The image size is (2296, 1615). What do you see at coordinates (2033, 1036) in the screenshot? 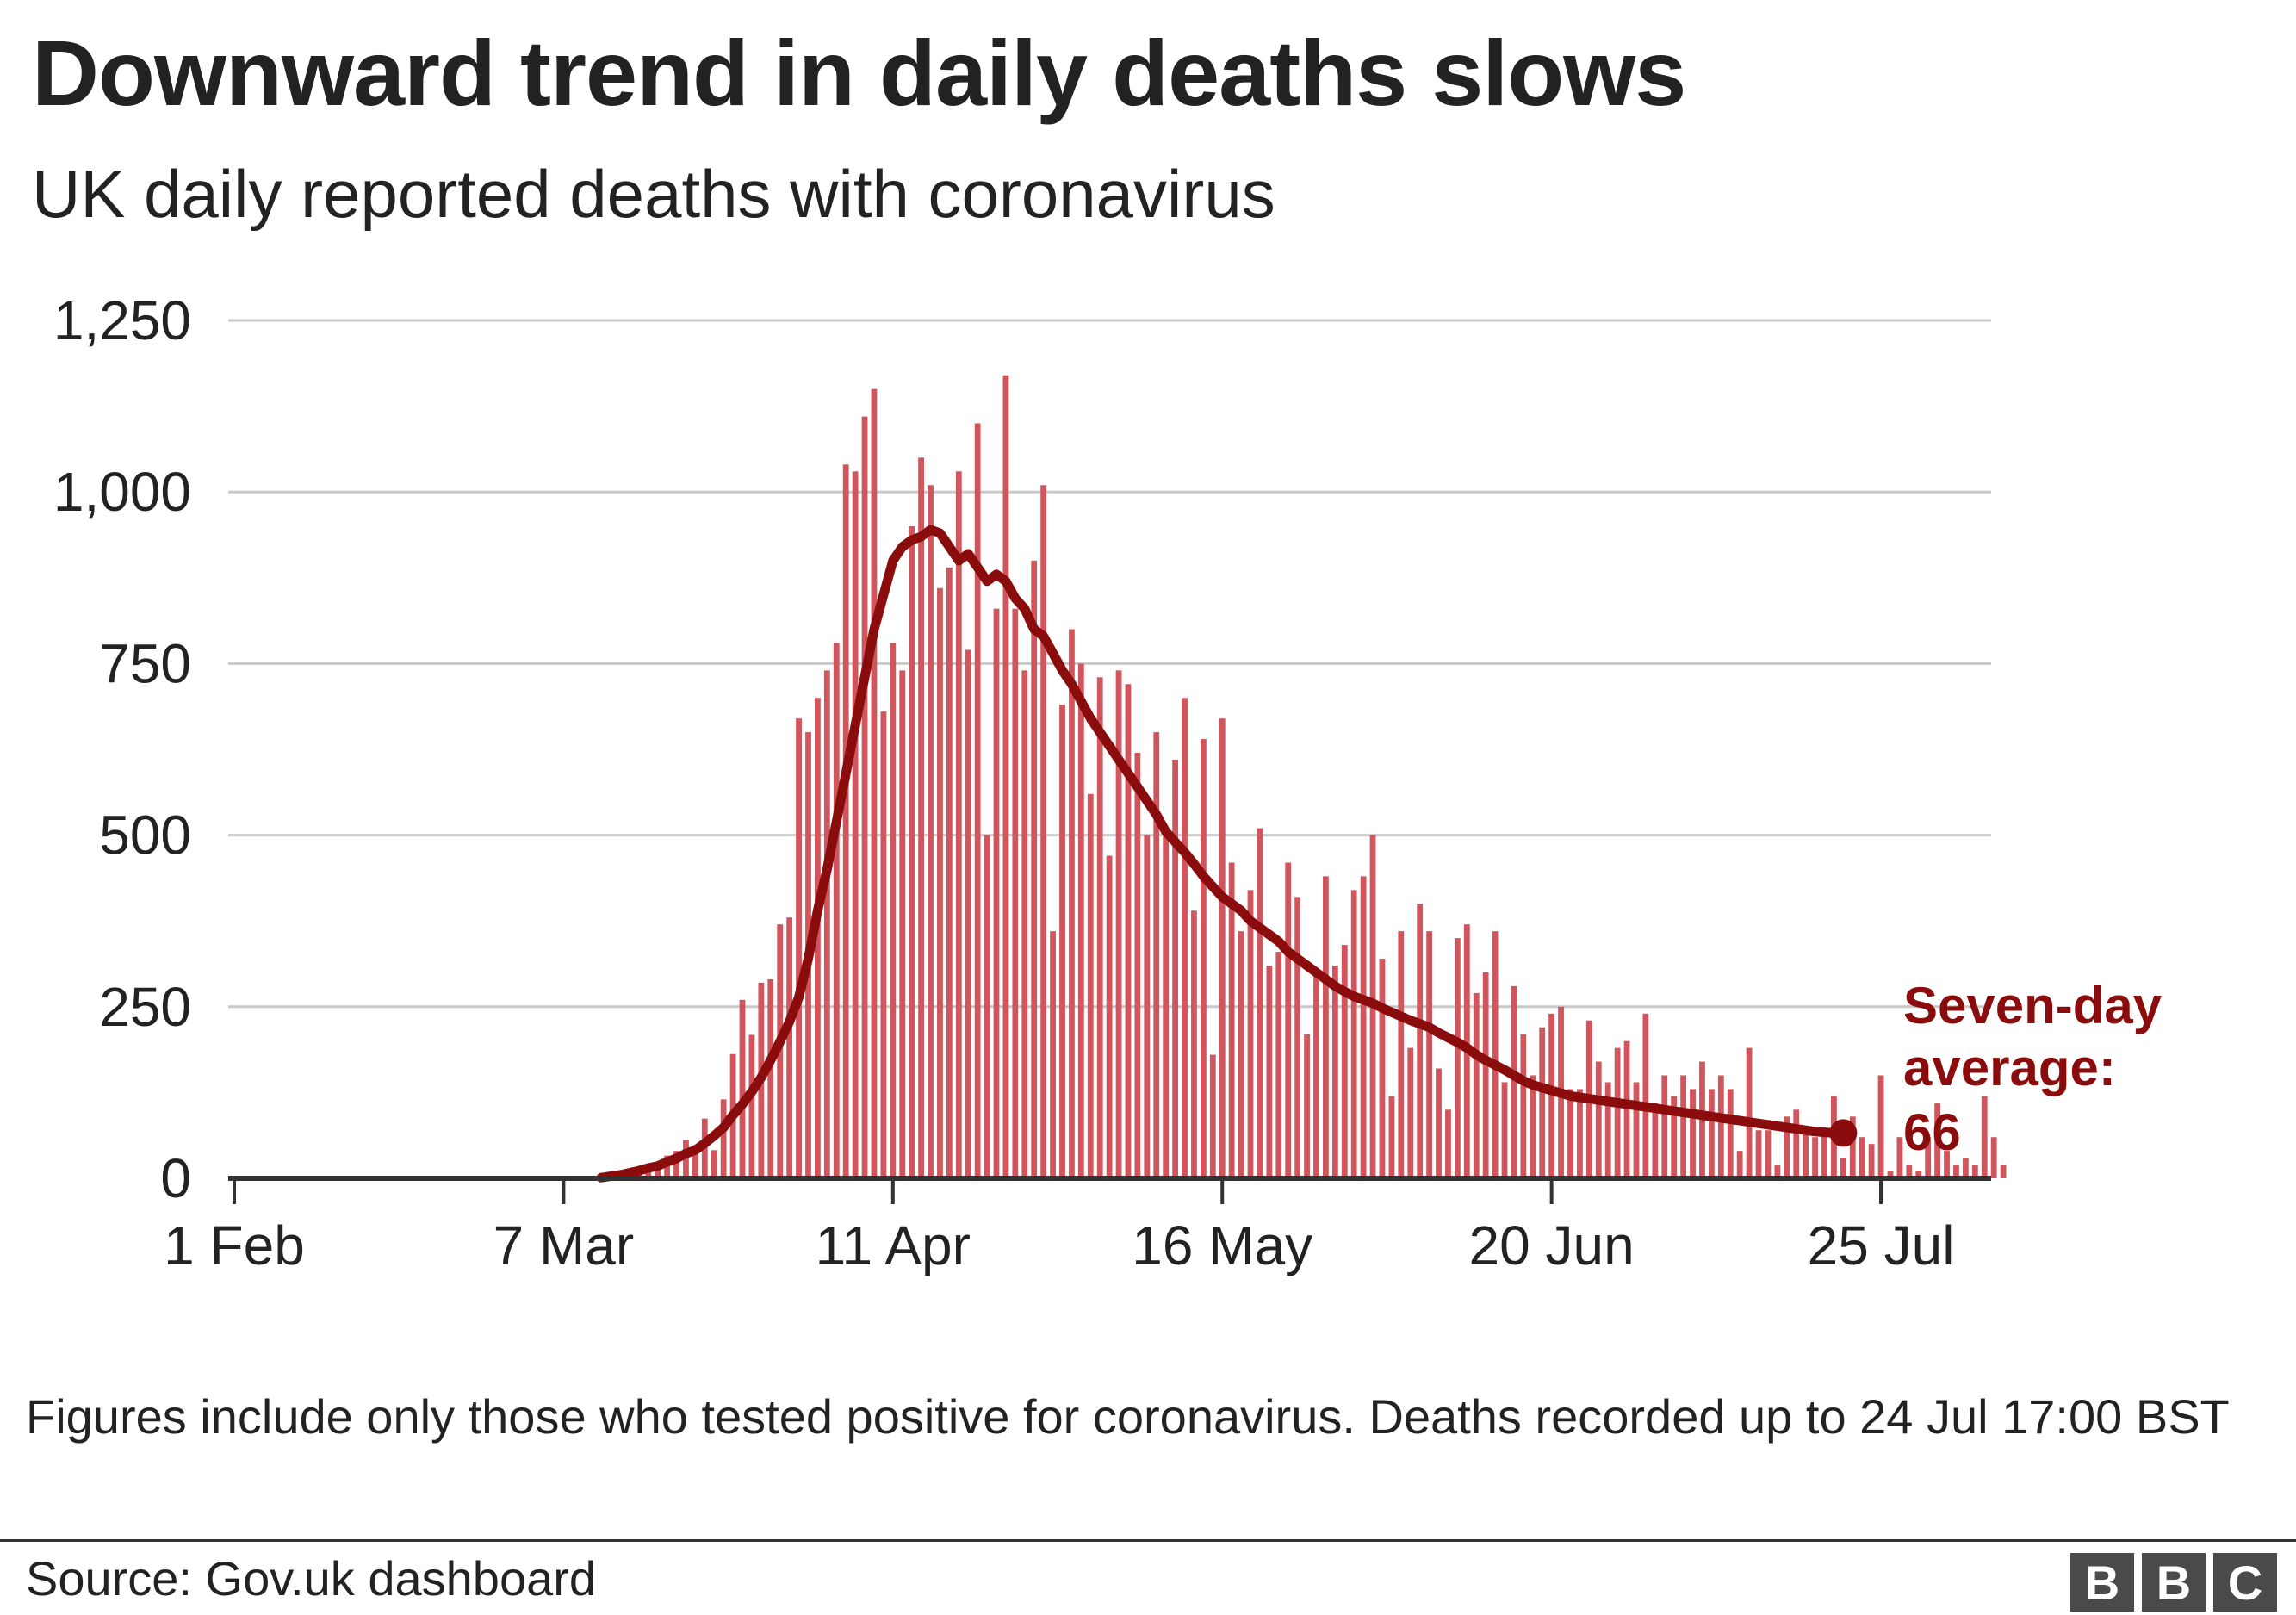
I see `annotation-label: Seven-day average:` at bounding box center [2033, 1036].